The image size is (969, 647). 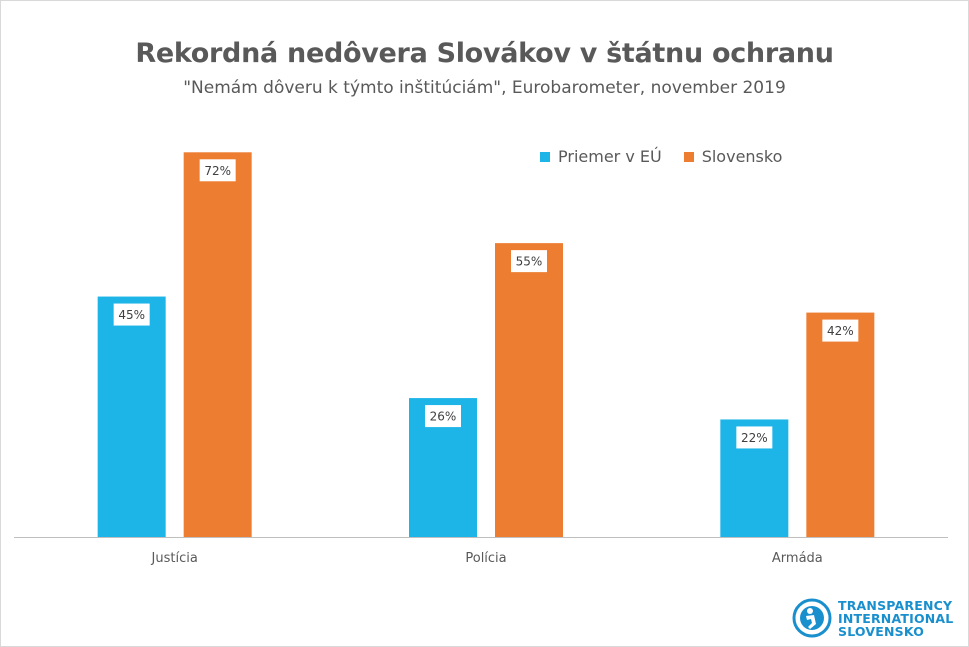 What do you see at coordinates (485, 558) in the screenshot?
I see `x-tick-label-1: Polícia` at bounding box center [485, 558].